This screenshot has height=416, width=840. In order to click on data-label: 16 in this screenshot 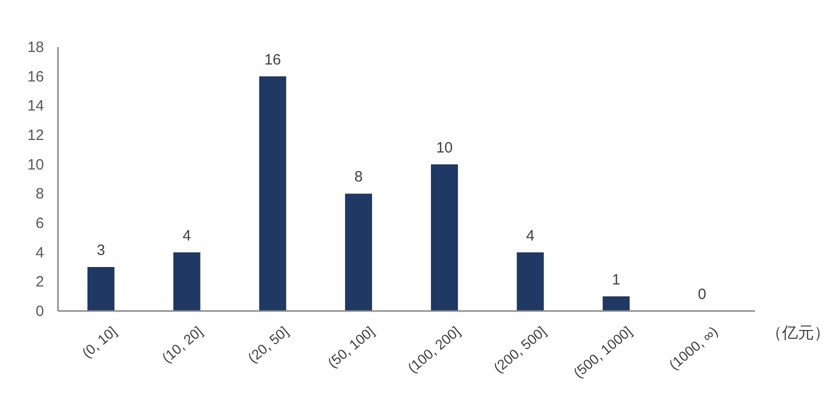, I will do `click(273, 59)`.